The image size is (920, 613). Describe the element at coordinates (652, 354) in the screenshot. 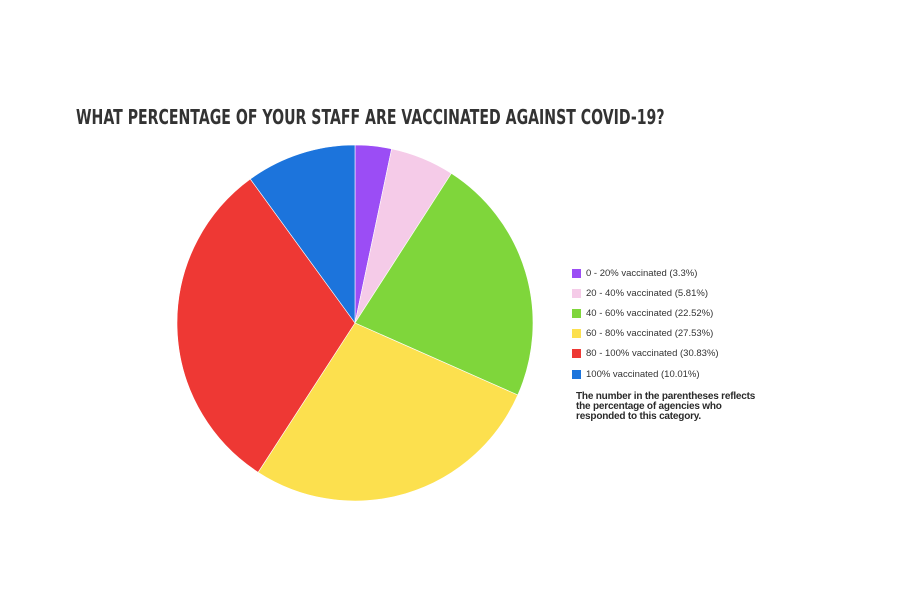

I see `legend-label: 80 - 100% vaccinated (30.83%)` at that location.